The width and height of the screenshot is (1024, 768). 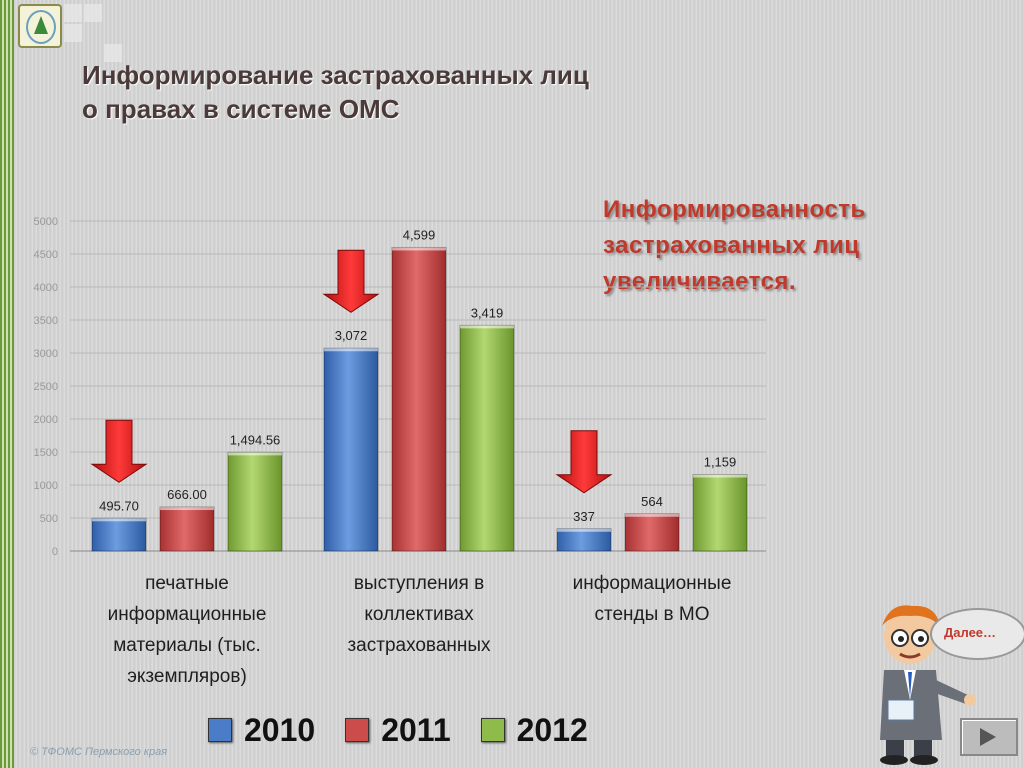 I want to click on next-slide-button, so click(x=989, y=737).